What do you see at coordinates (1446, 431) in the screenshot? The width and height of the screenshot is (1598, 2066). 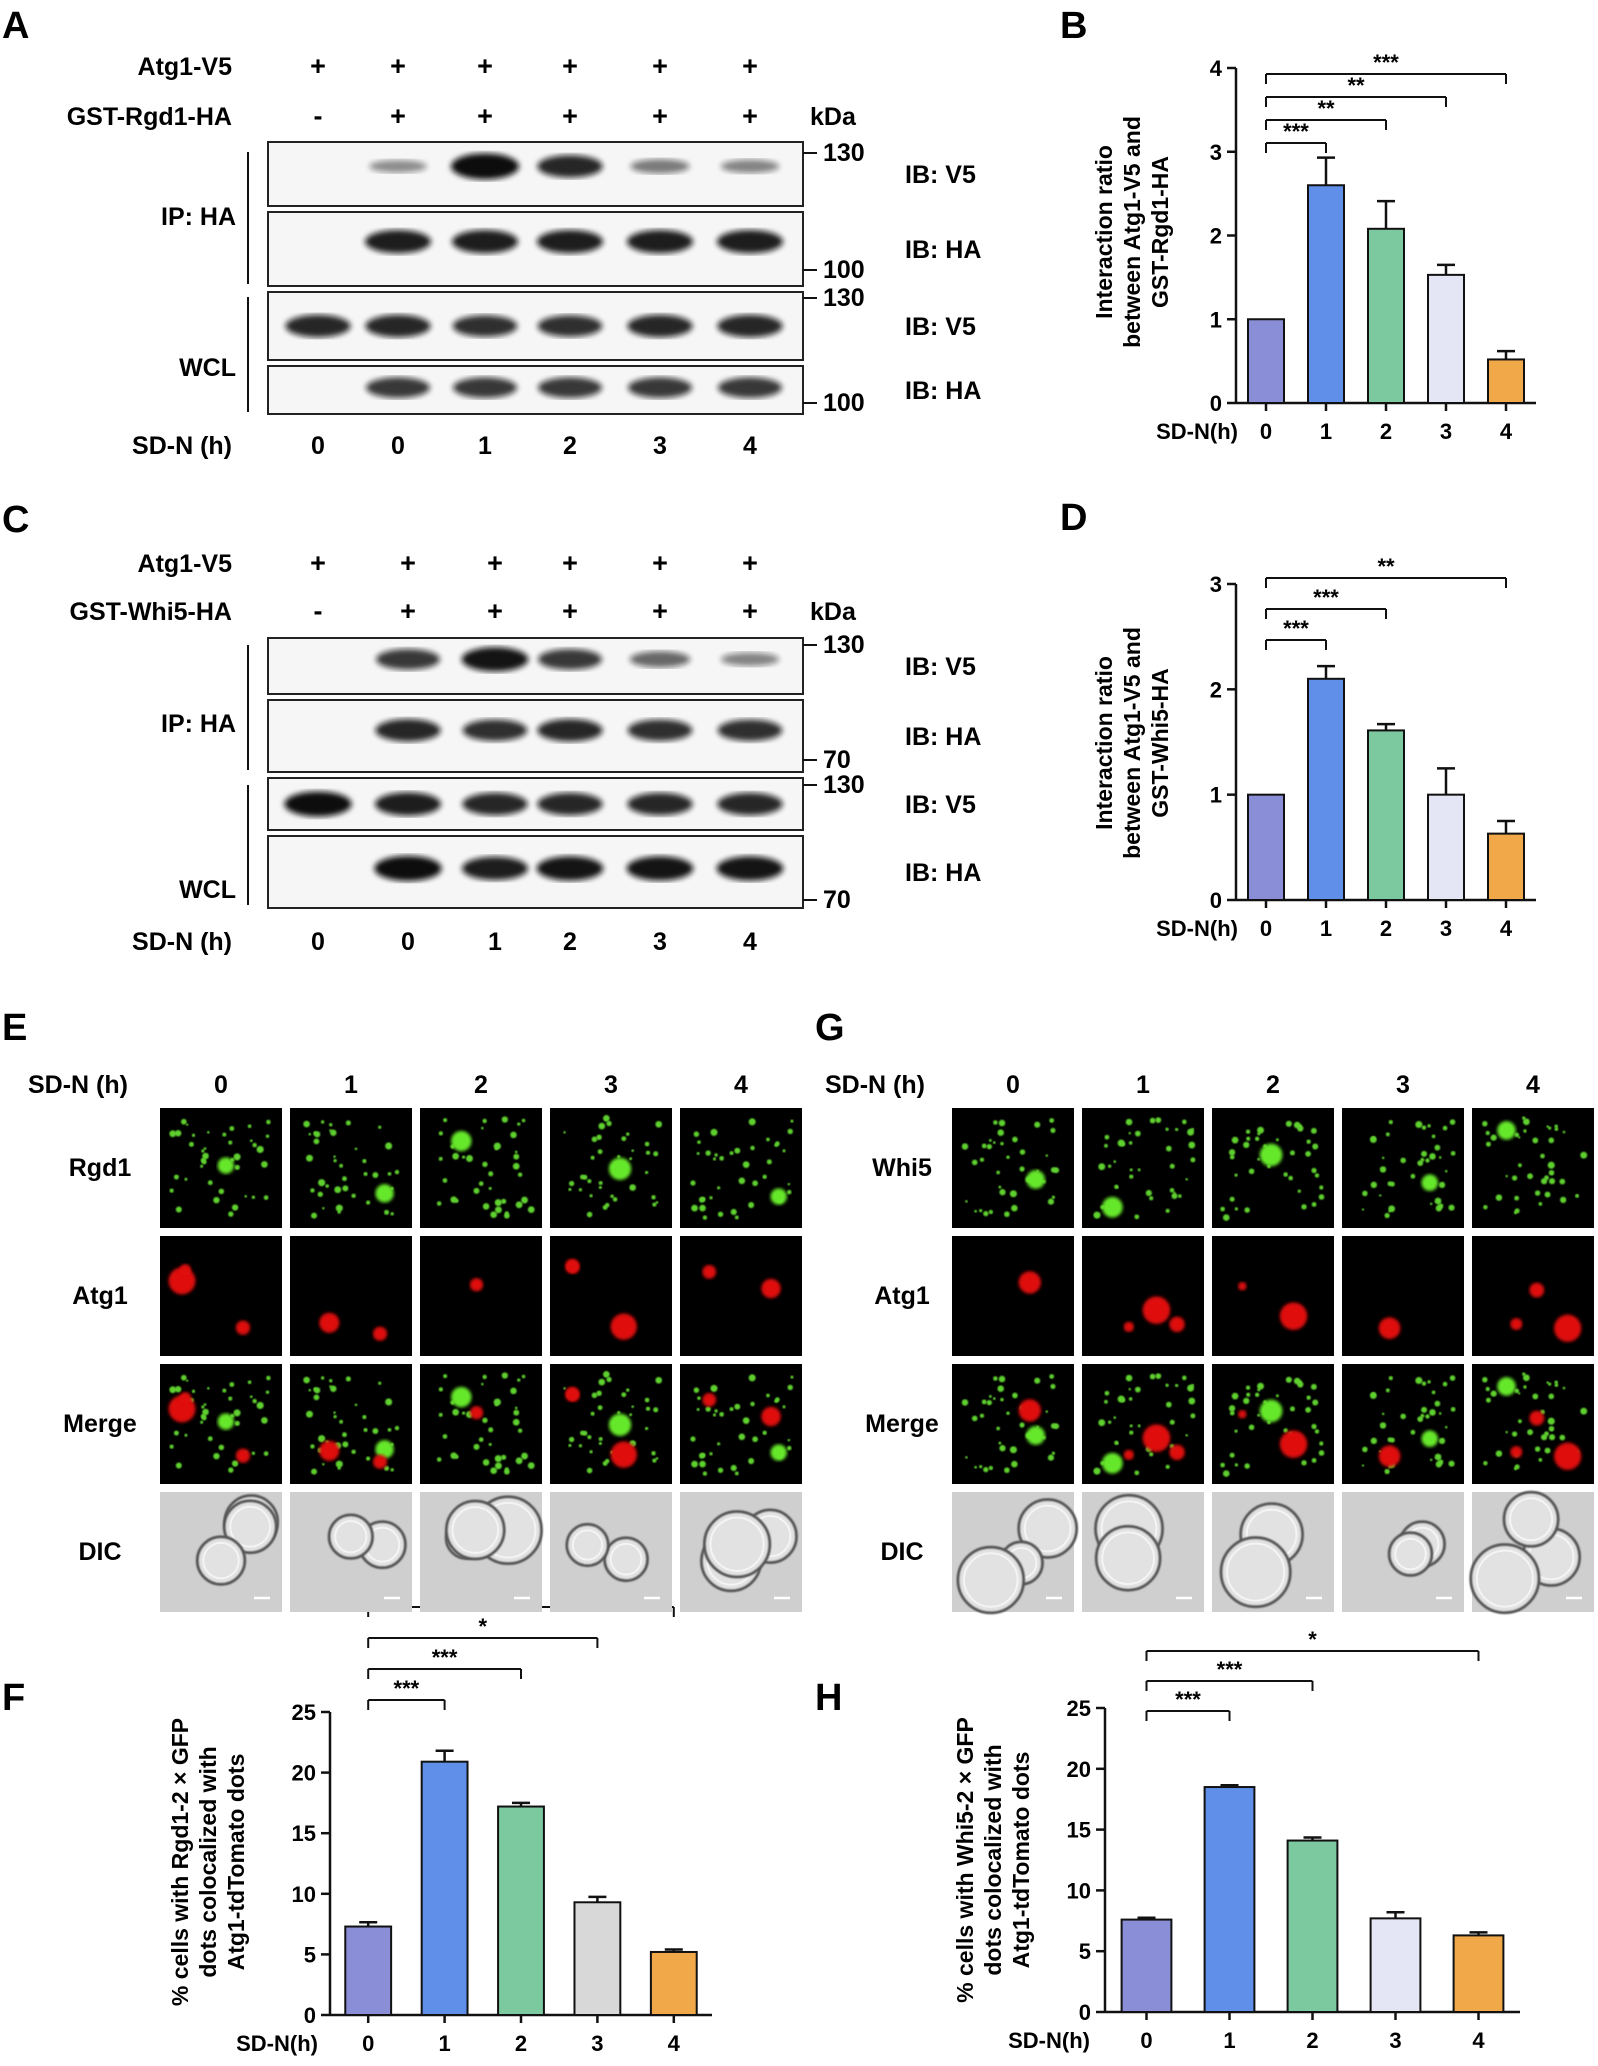 I see `x-tick-label: 3` at bounding box center [1446, 431].